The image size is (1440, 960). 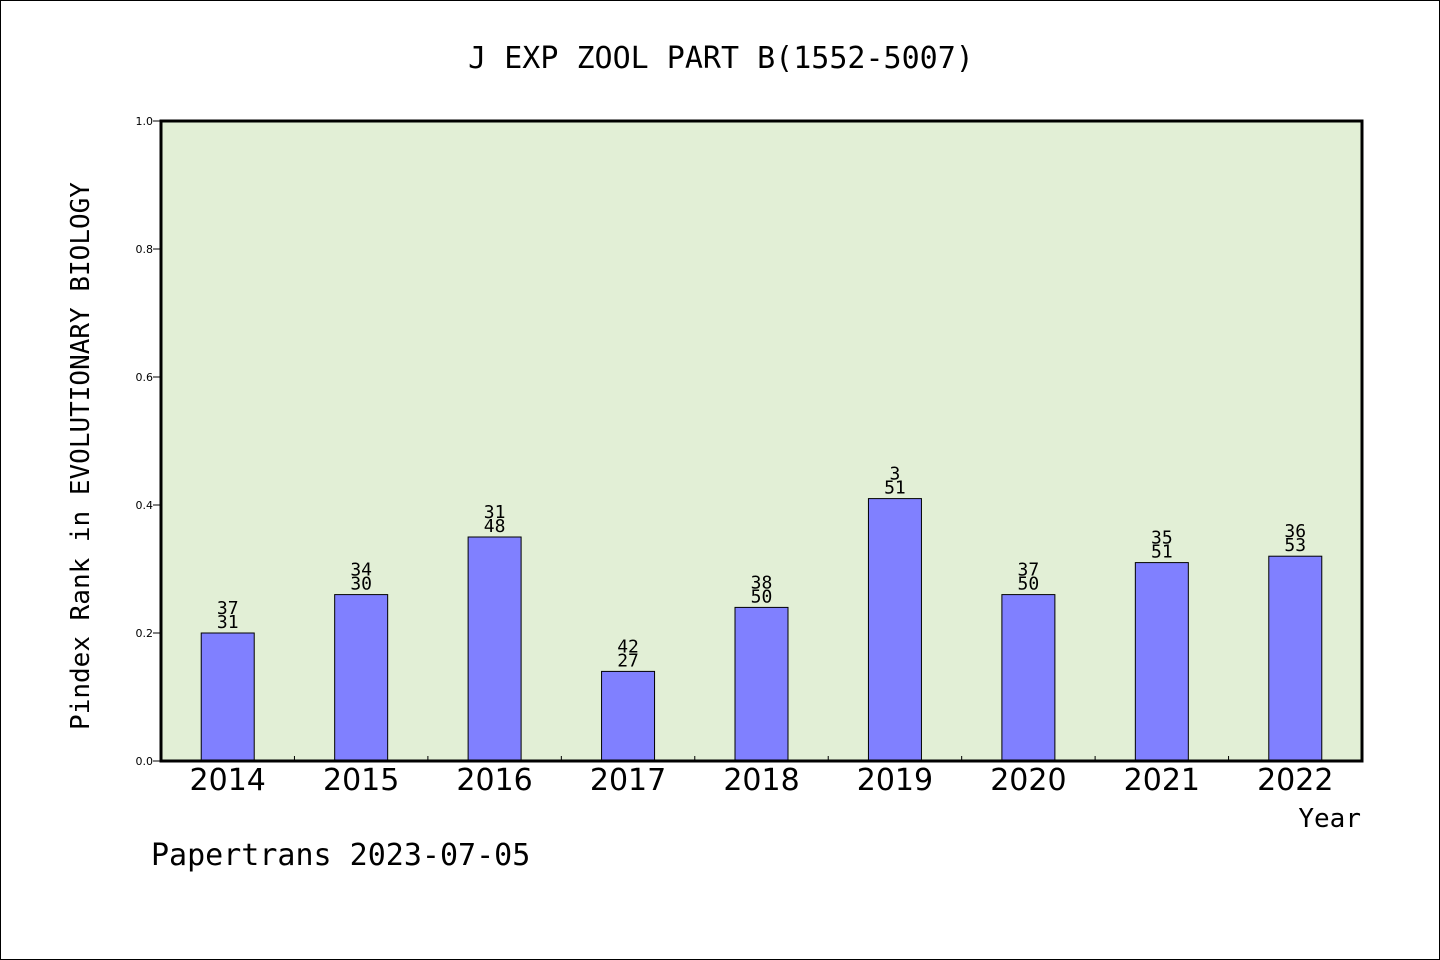 I want to click on bar-rank-label: 3, so click(x=895, y=474).